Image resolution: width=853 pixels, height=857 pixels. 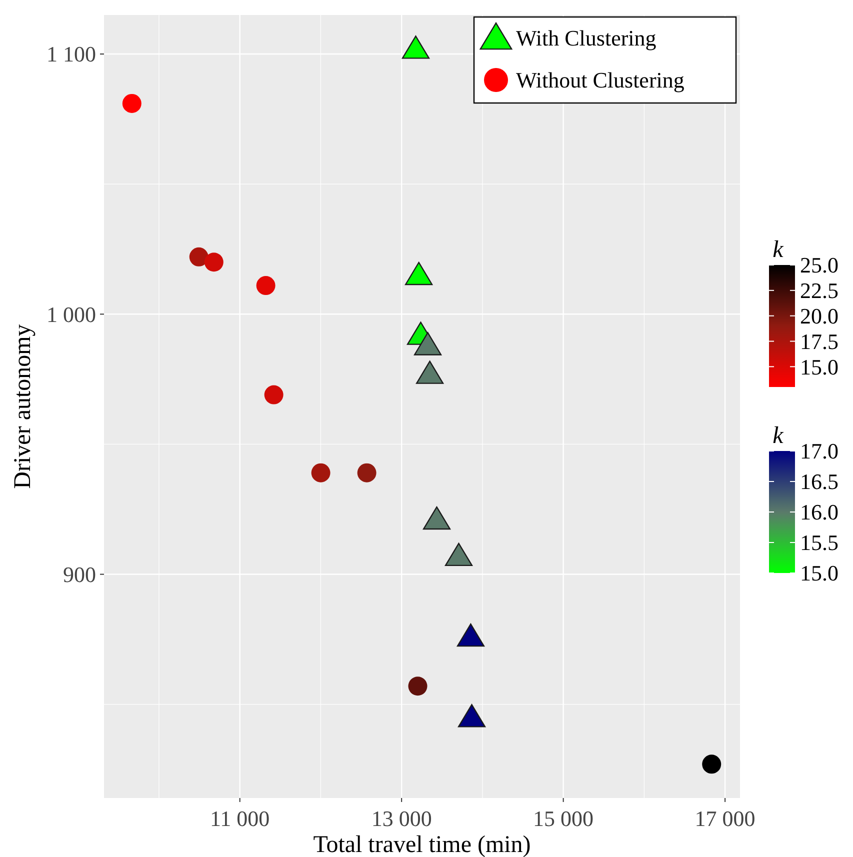 I want to click on legend-label: Without Clustering, so click(x=600, y=80).